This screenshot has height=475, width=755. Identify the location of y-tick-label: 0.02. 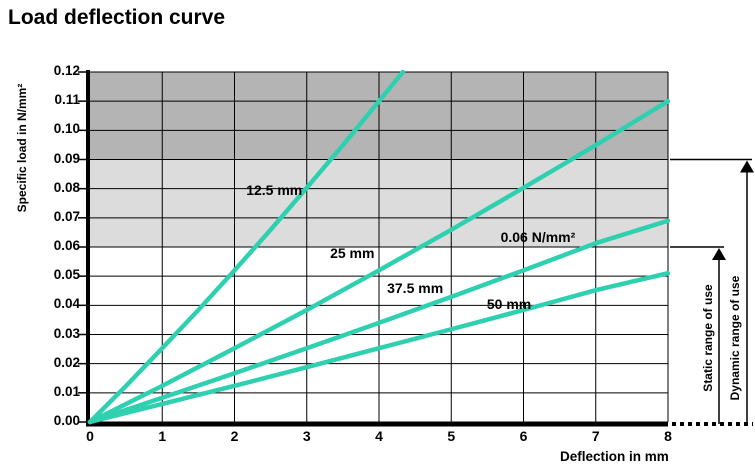
(66, 362).